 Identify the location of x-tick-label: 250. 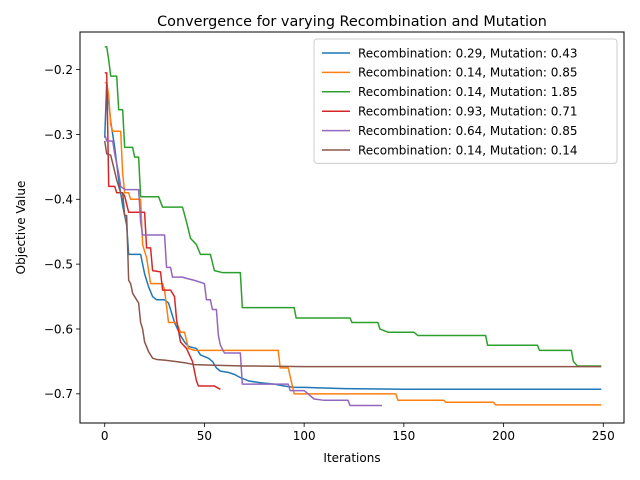
(603, 436).